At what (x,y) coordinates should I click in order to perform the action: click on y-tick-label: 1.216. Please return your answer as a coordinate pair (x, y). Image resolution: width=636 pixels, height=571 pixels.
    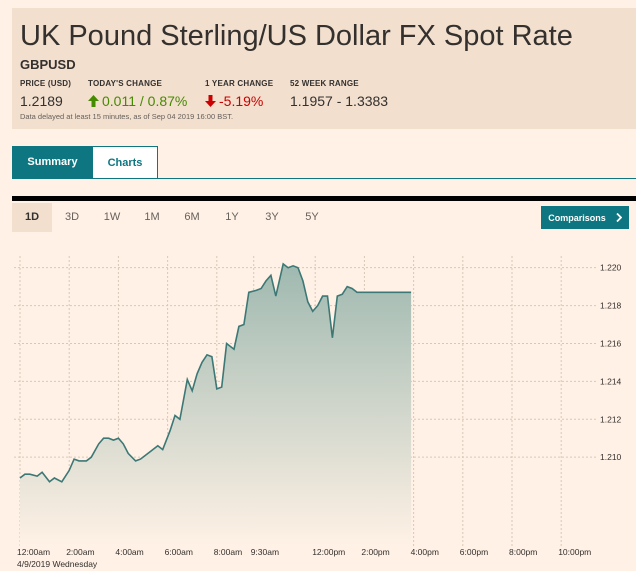
    Looking at the image, I should click on (611, 343).